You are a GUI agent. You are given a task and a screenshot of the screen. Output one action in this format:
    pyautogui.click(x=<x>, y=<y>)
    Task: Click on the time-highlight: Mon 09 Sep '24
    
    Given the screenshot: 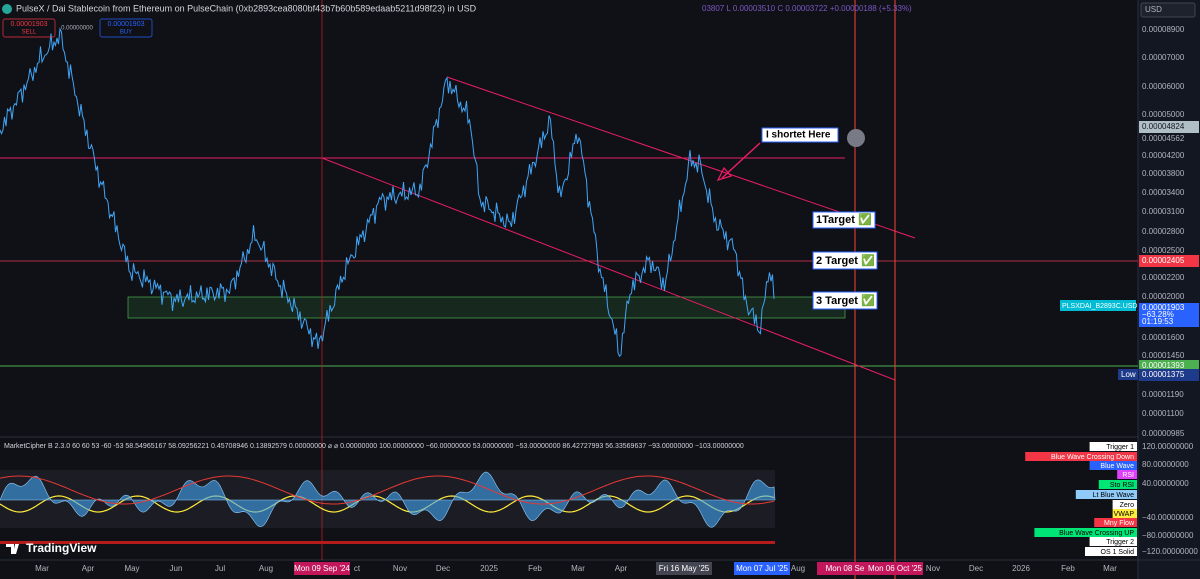 What is the action you would take?
    pyautogui.click(x=322, y=568)
    